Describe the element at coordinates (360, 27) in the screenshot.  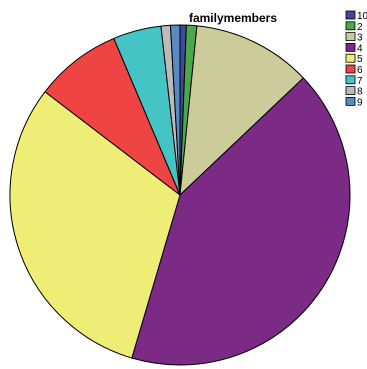
I see `legend-label-2: 2` at that location.